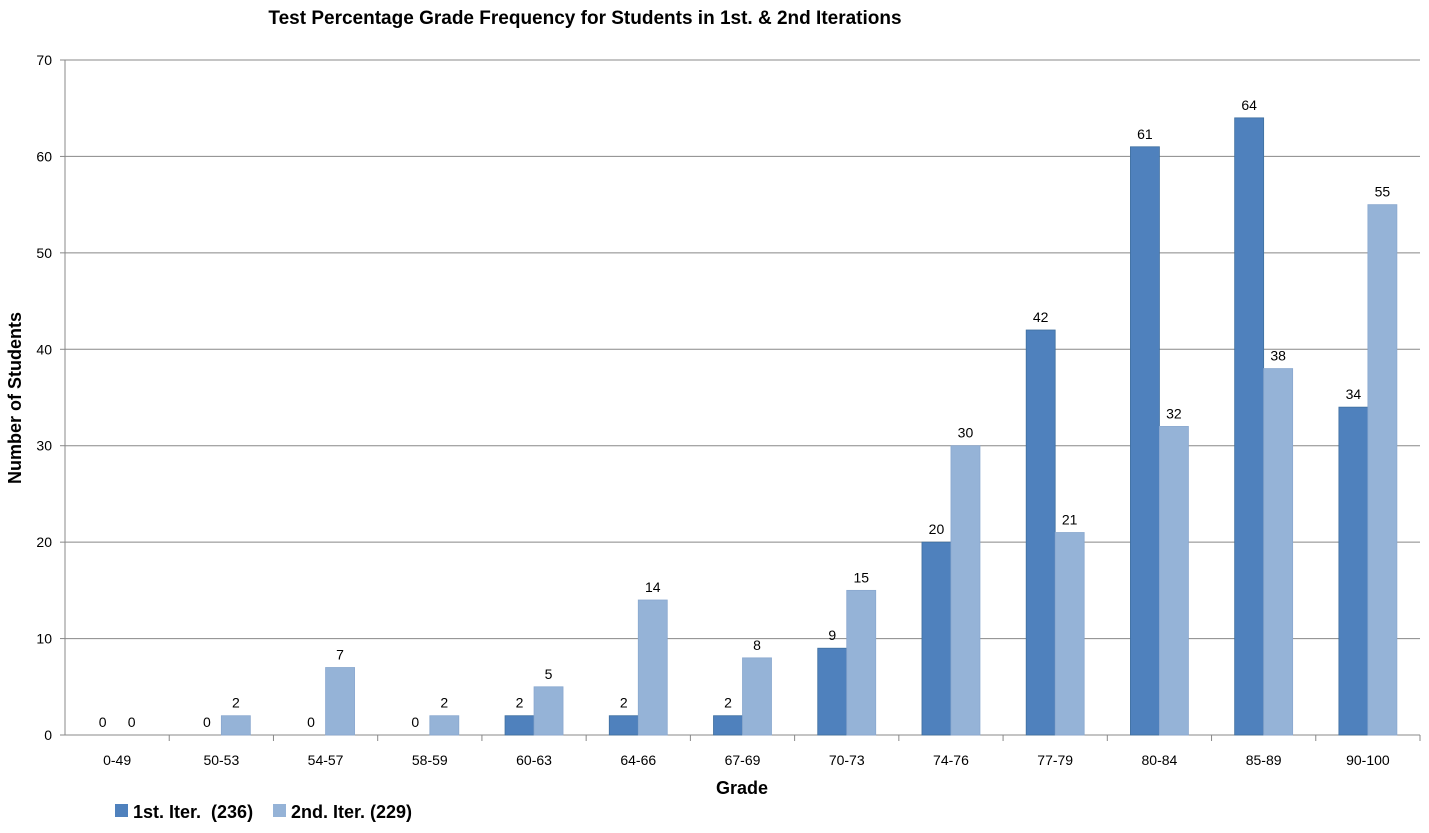 The height and width of the screenshot is (833, 1429). I want to click on legend-label-2nd-iter: 2nd. Iter. (229), so click(351, 812).